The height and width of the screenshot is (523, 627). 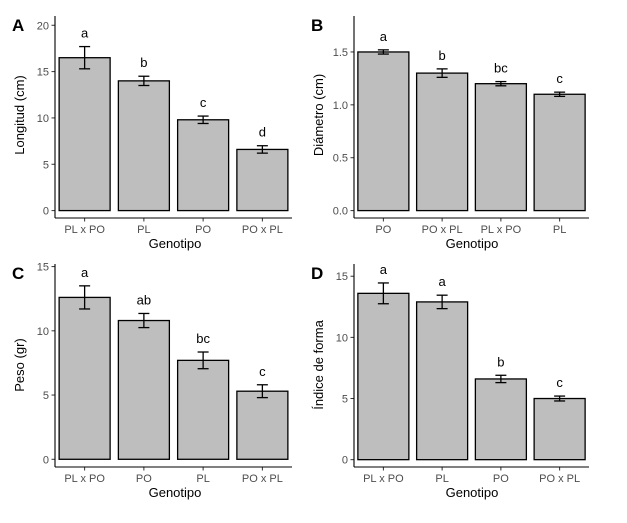 I want to click on panel-letter: A, so click(x=18, y=25).